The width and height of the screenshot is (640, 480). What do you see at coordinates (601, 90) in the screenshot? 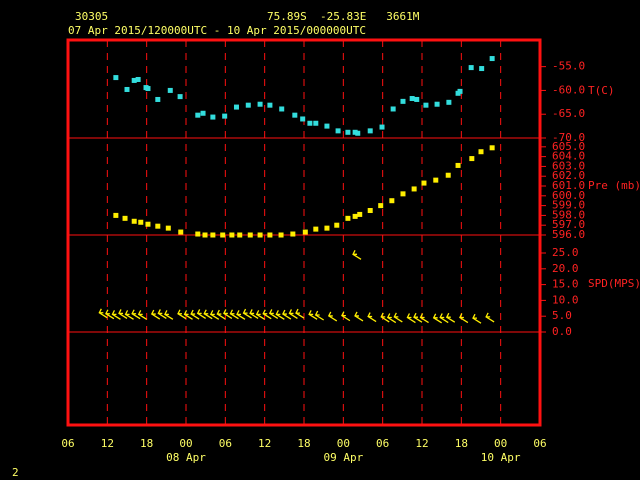
I see `y-axis-label: T(C)` at bounding box center [601, 90].